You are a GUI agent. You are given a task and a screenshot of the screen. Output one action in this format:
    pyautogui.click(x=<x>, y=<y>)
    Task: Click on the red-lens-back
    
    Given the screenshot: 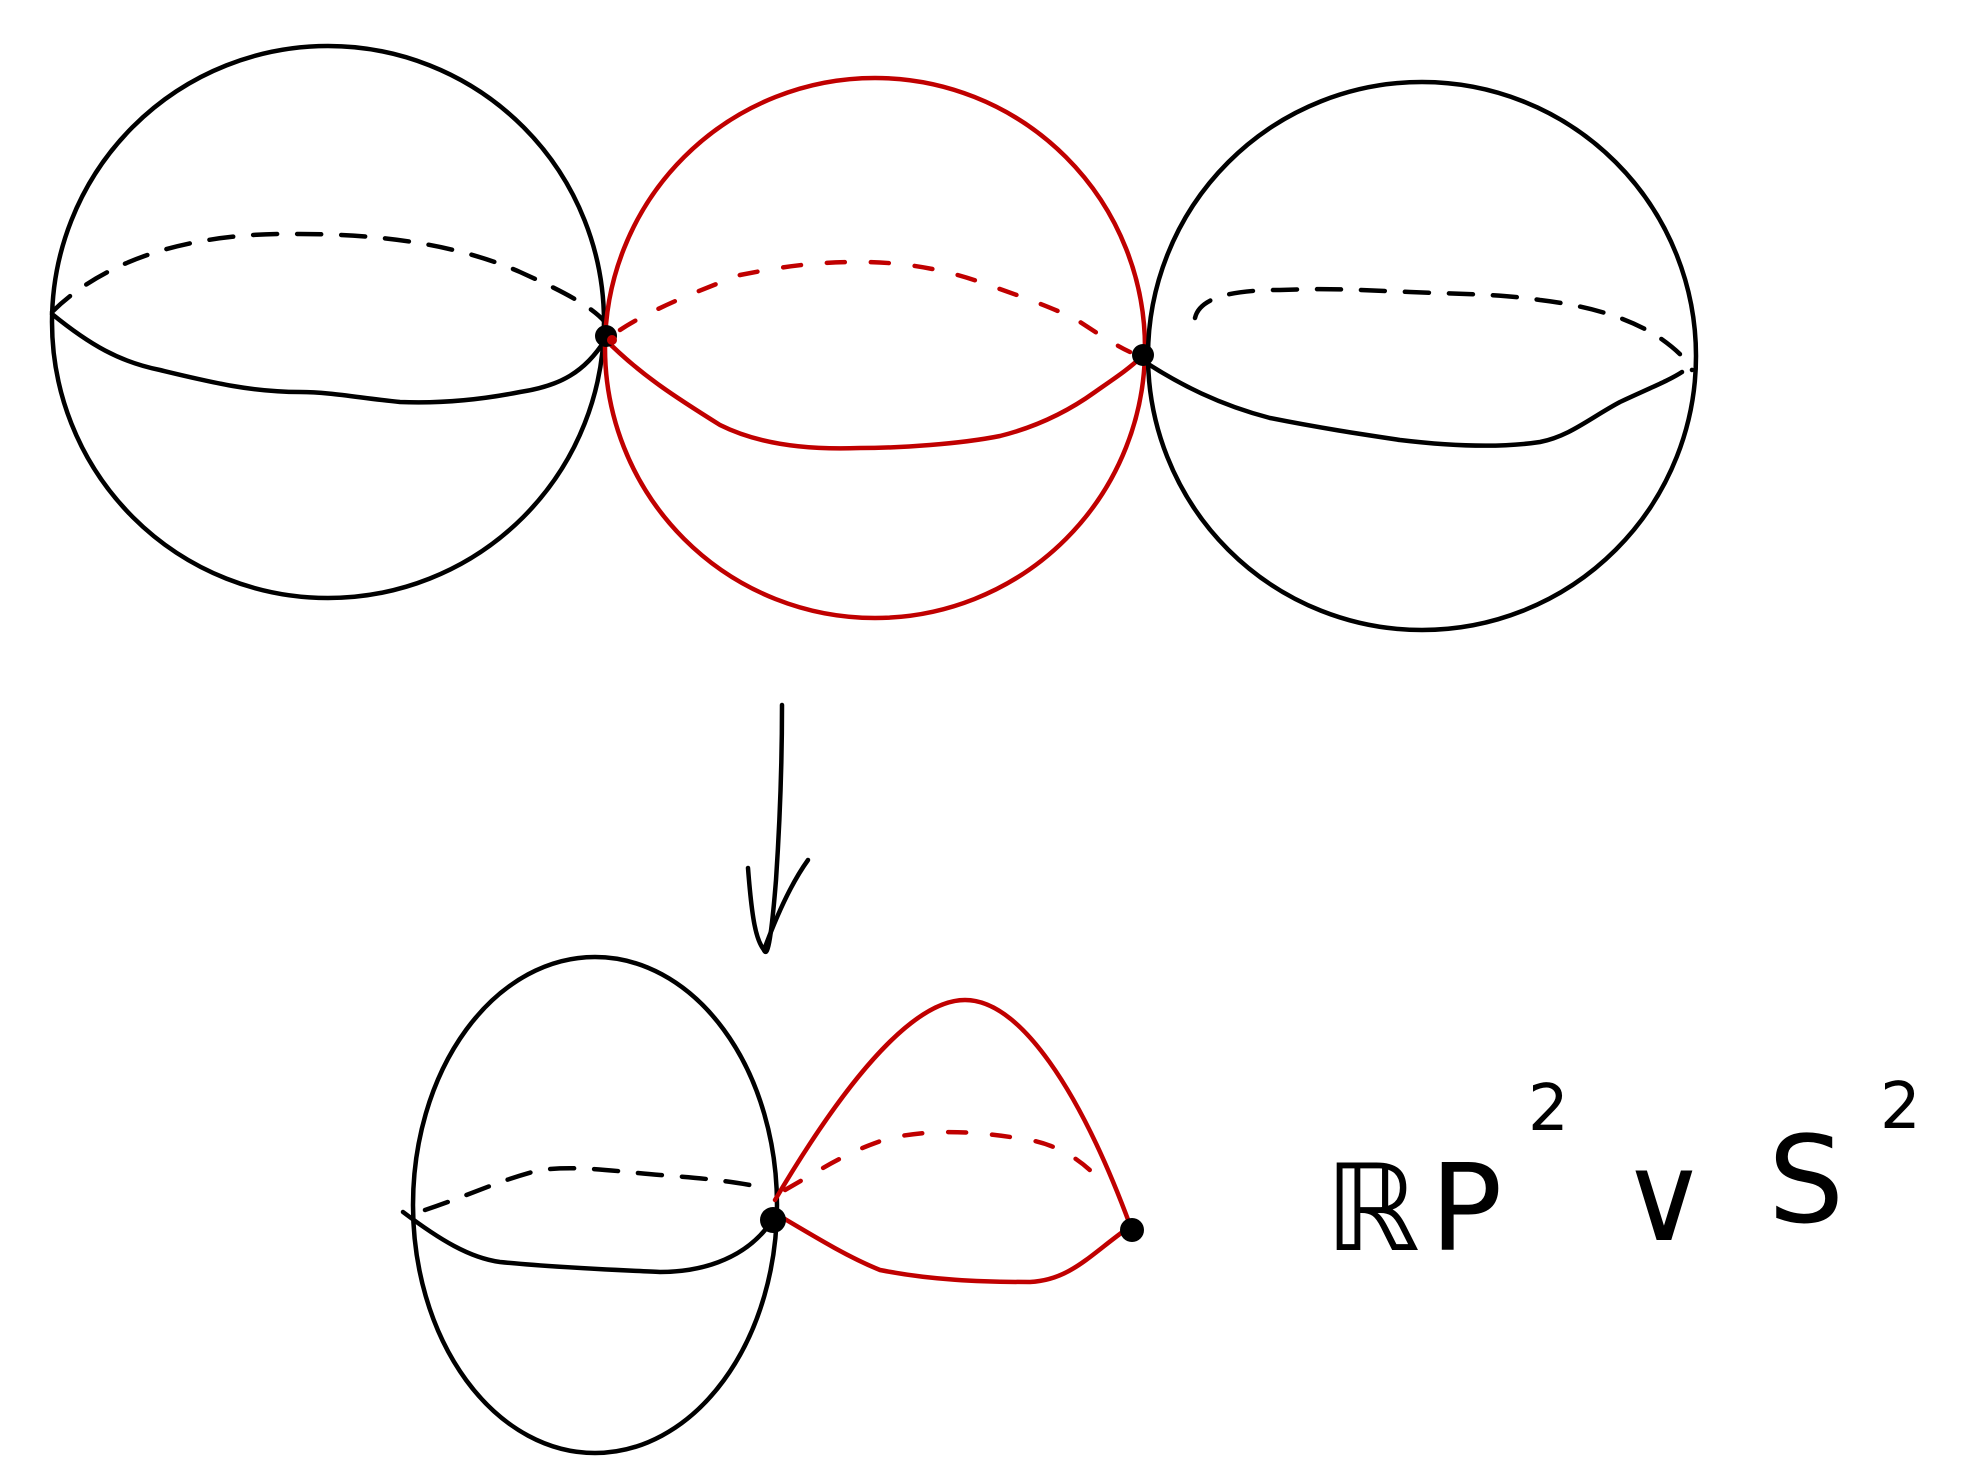 What is the action you would take?
    pyautogui.click(x=940, y=1161)
    